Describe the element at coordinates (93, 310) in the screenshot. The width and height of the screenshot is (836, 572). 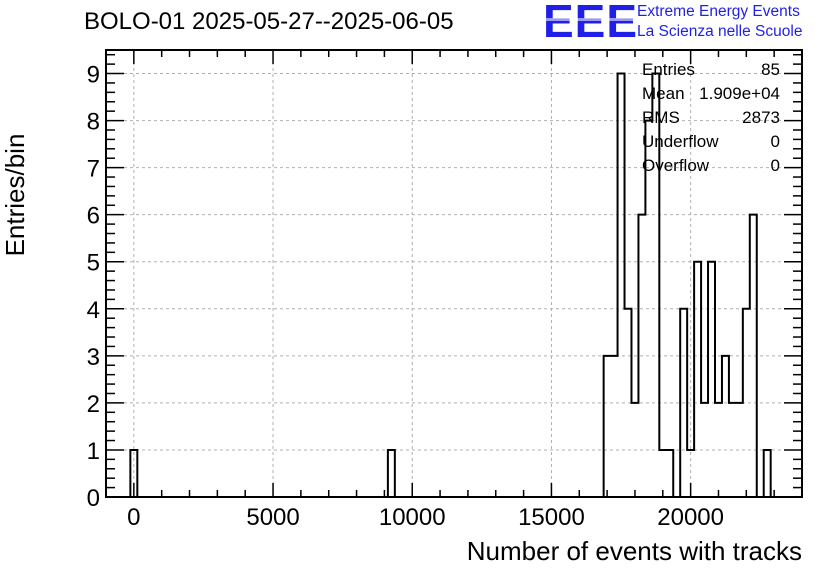
I see `y-tick-label: 4` at that location.